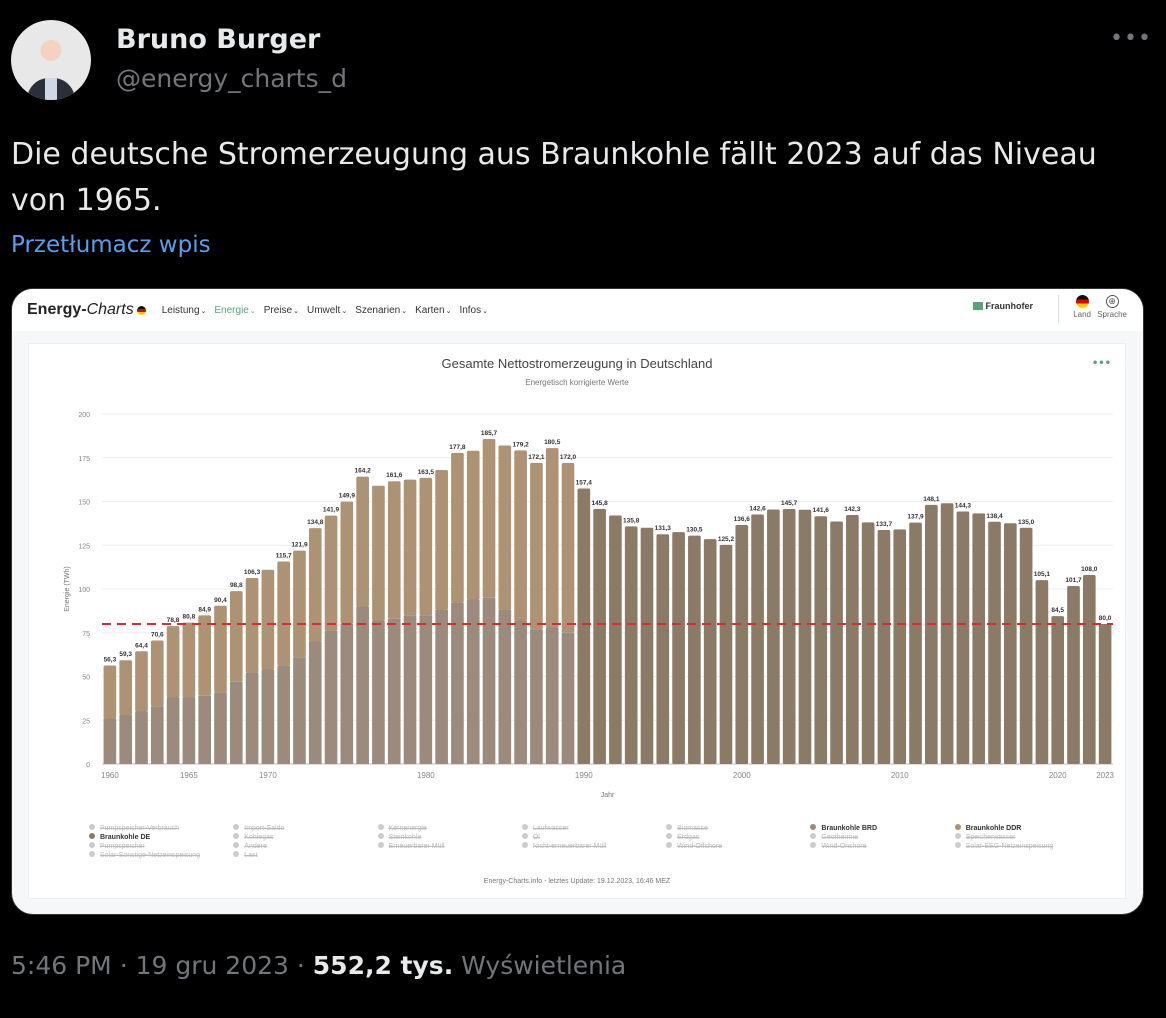 The width and height of the screenshot is (1166, 1018). I want to click on data-label: 84,5, so click(1057, 610).